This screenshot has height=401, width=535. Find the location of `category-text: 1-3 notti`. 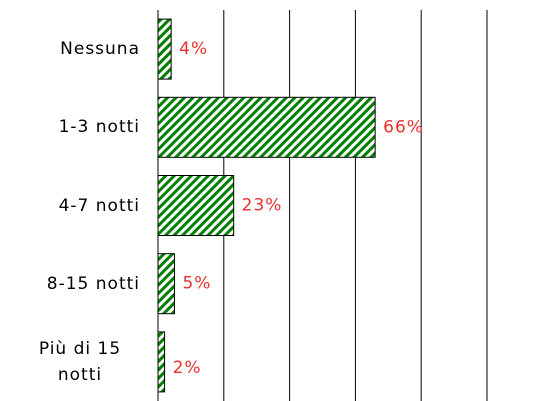

category-text: 1-3 notti is located at coordinates (99, 127).